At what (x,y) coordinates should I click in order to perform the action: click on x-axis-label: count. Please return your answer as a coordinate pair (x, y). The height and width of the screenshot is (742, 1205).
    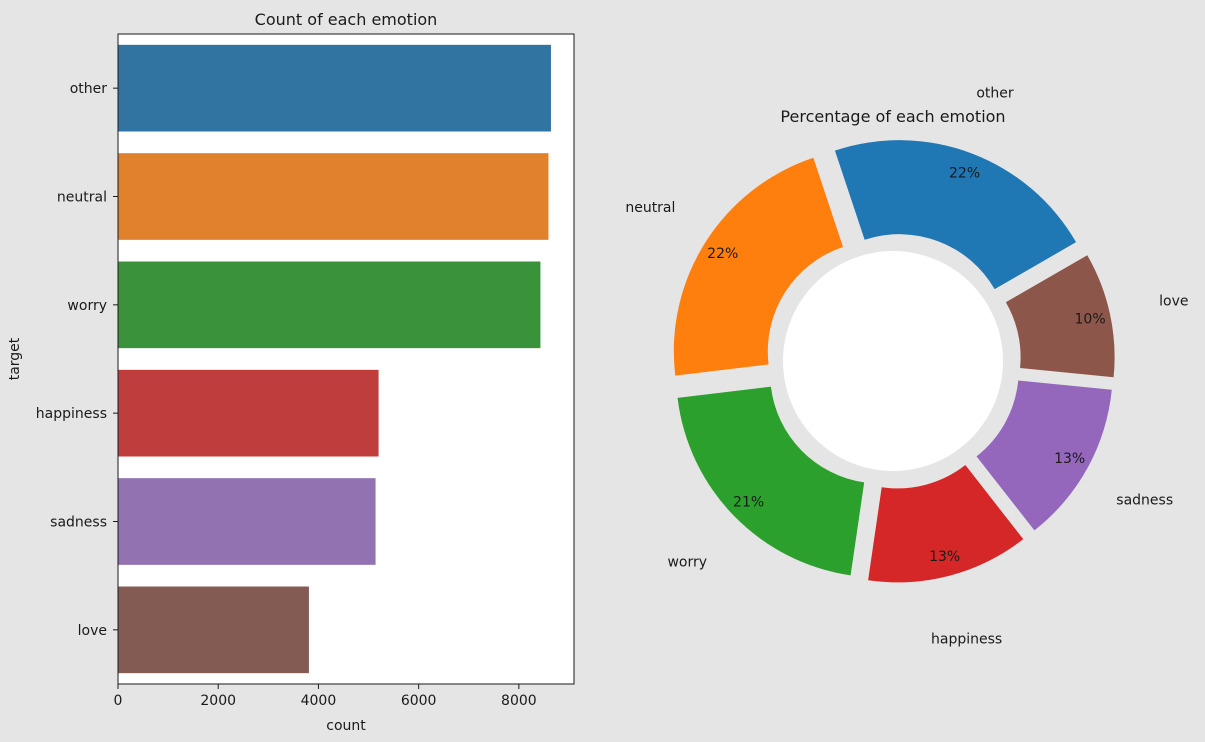
    Looking at the image, I should click on (346, 726).